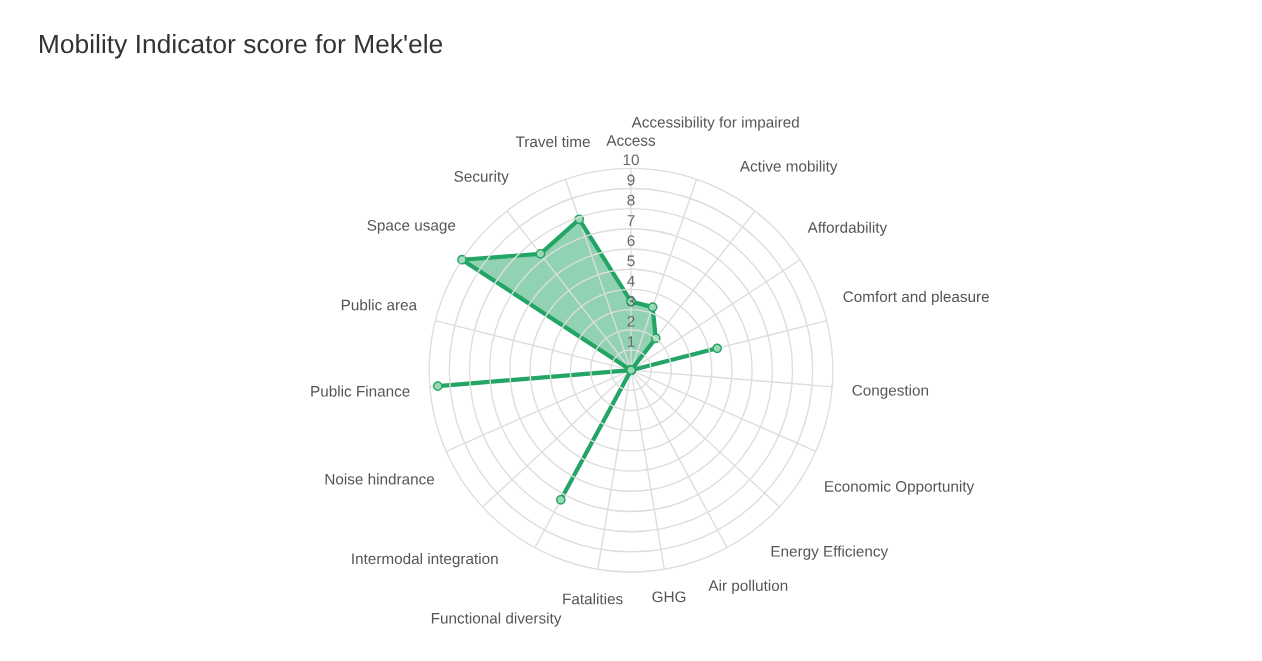 The height and width of the screenshot is (661, 1262). Describe the element at coordinates (890, 391) in the screenshot. I see `spoke-label: Congestion` at that location.